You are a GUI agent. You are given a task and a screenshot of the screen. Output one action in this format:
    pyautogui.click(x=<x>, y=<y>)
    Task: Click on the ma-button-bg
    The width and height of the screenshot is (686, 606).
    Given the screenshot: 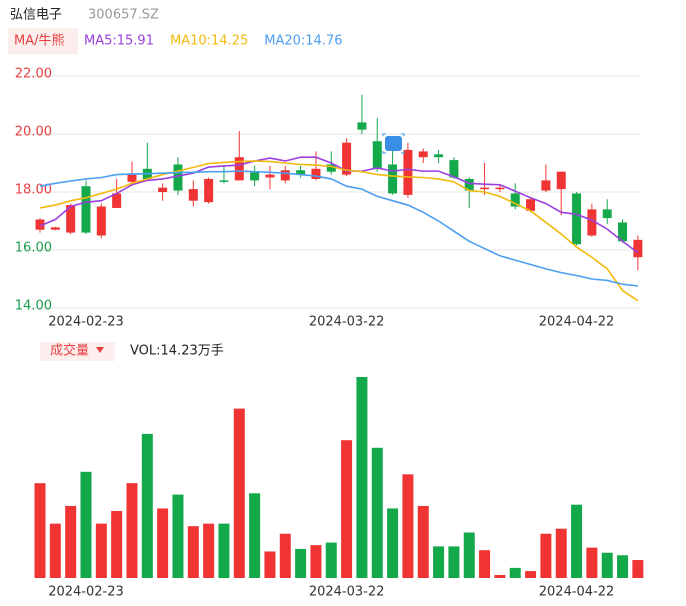 What is the action you would take?
    pyautogui.click(x=43, y=41)
    